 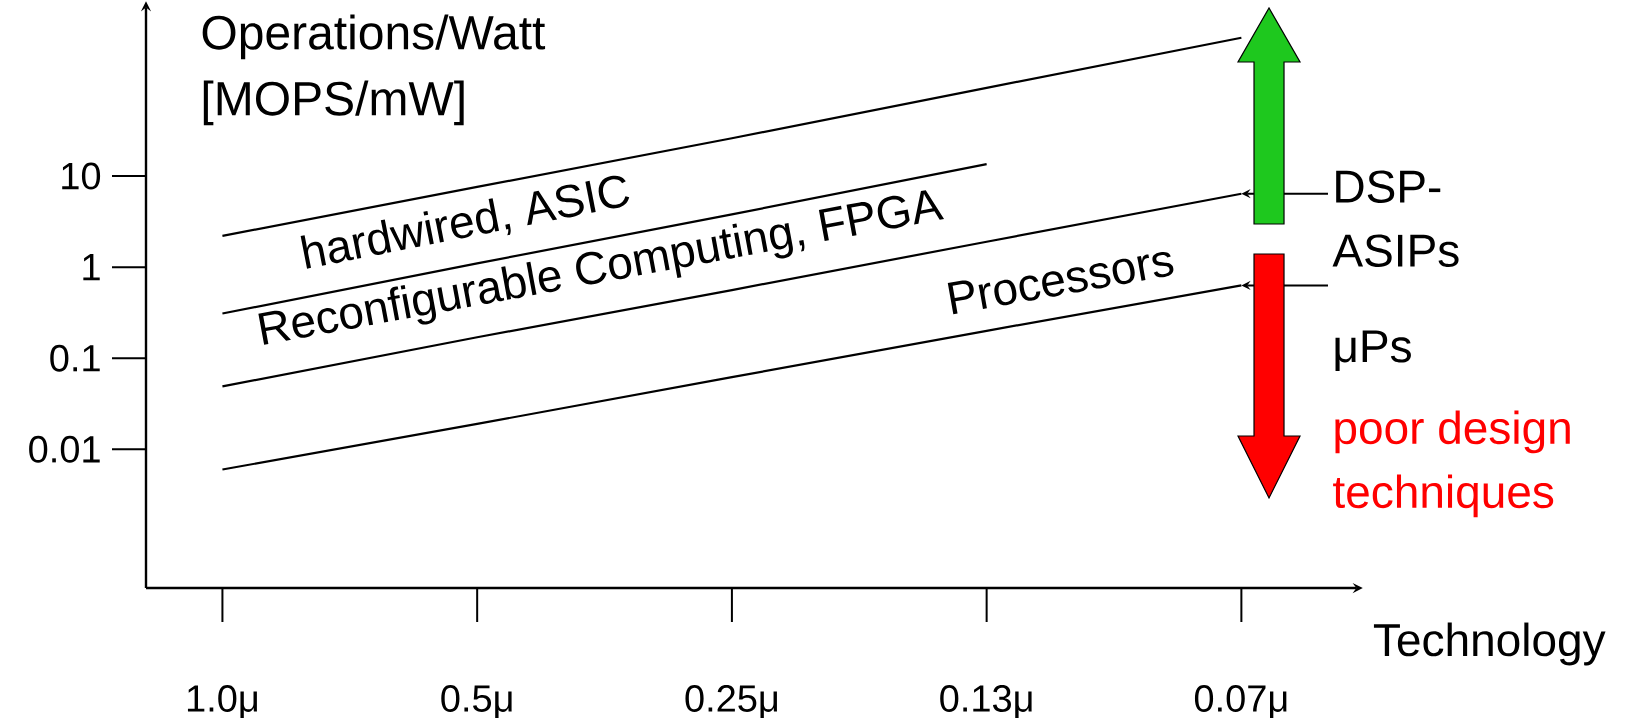 I want to click on y-tick-label: 10, so click(x=81, y=176).